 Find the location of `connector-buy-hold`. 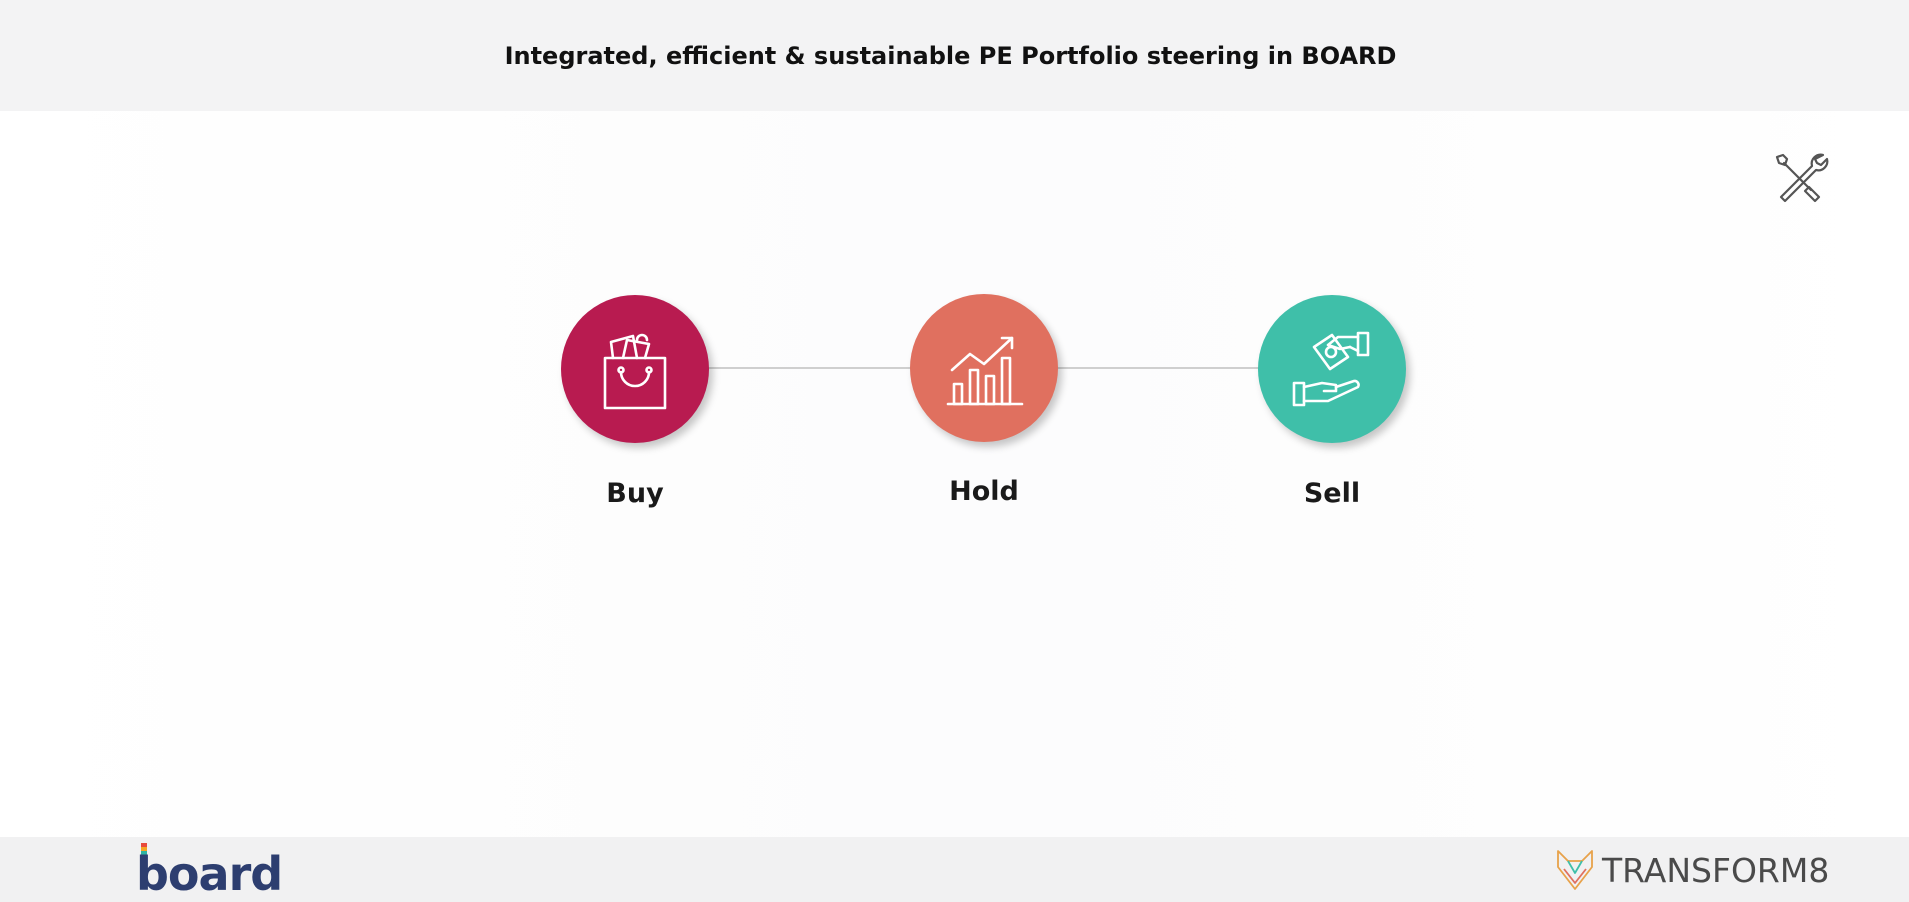

connector-buy-hold is located at coordinates (808, 368).